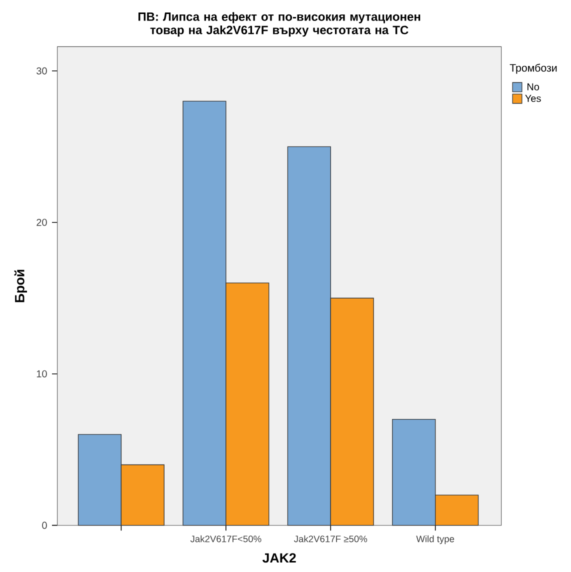 This screenshot has height=572, width=571. Describe the element at coordinates (435, 539) in the screenshot. I see `x-tick-label: Wild type` at that location.